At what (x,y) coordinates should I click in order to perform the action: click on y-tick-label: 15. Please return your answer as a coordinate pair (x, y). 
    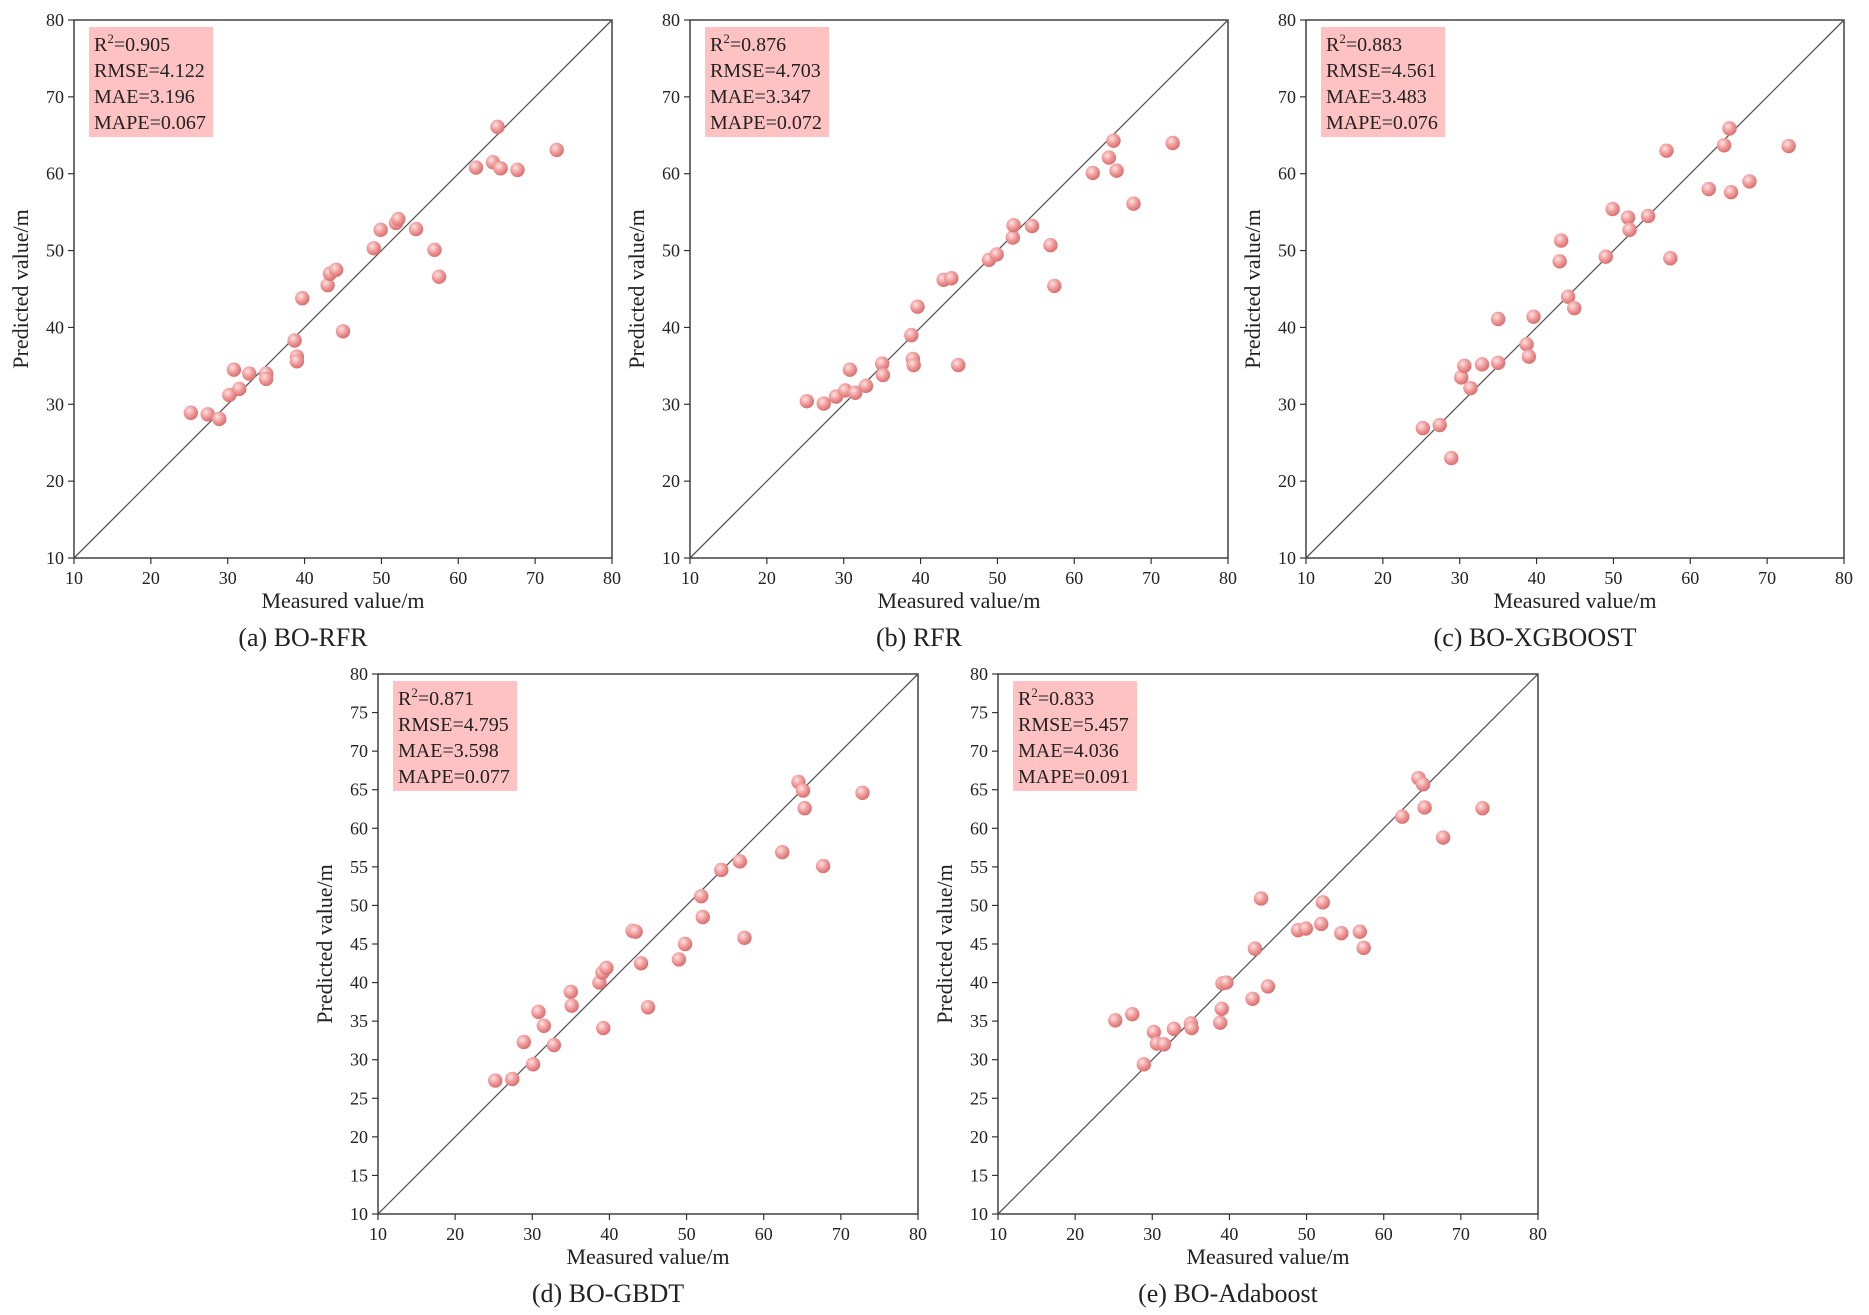
    Looking at the image, I should click on (359, 1175).